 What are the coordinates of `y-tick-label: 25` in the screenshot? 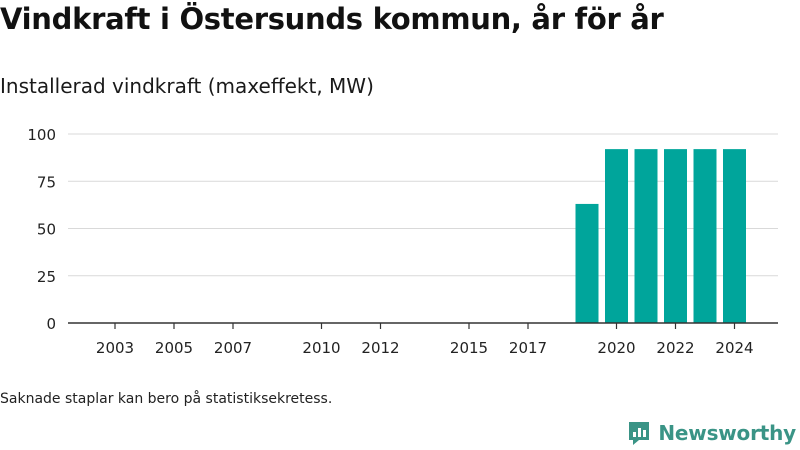 It's located at (46, 277).